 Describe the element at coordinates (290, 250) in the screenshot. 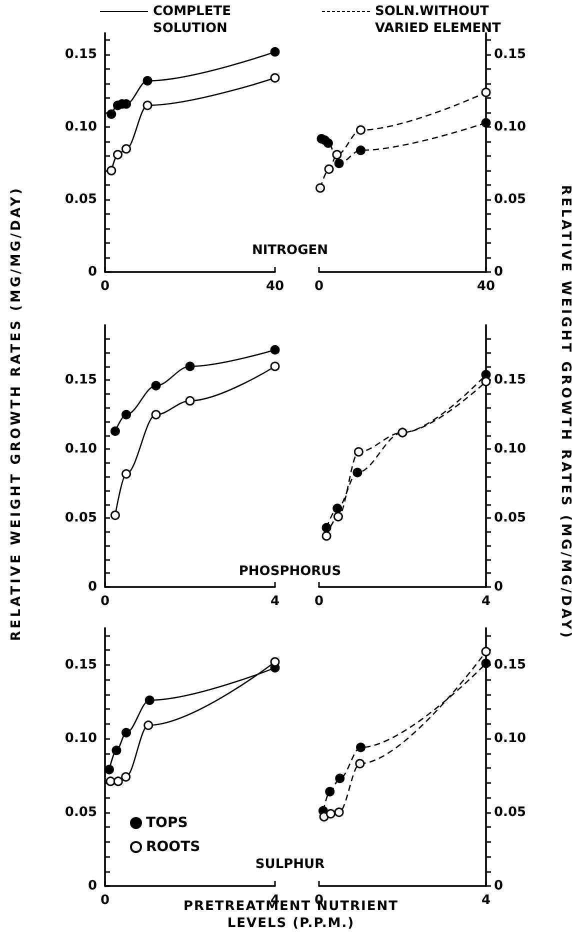

I see `text: NITROGEN` at that location.